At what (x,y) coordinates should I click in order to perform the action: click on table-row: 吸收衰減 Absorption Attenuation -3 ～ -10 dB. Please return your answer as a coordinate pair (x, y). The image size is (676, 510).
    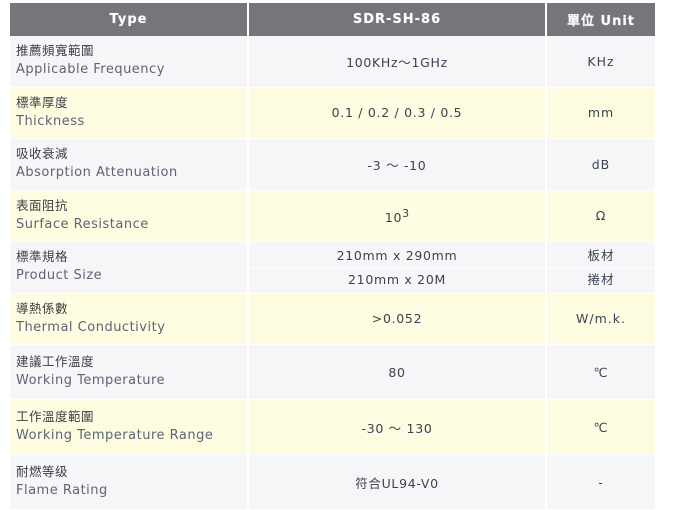
    Looking at the image, I should click on (332, 164).